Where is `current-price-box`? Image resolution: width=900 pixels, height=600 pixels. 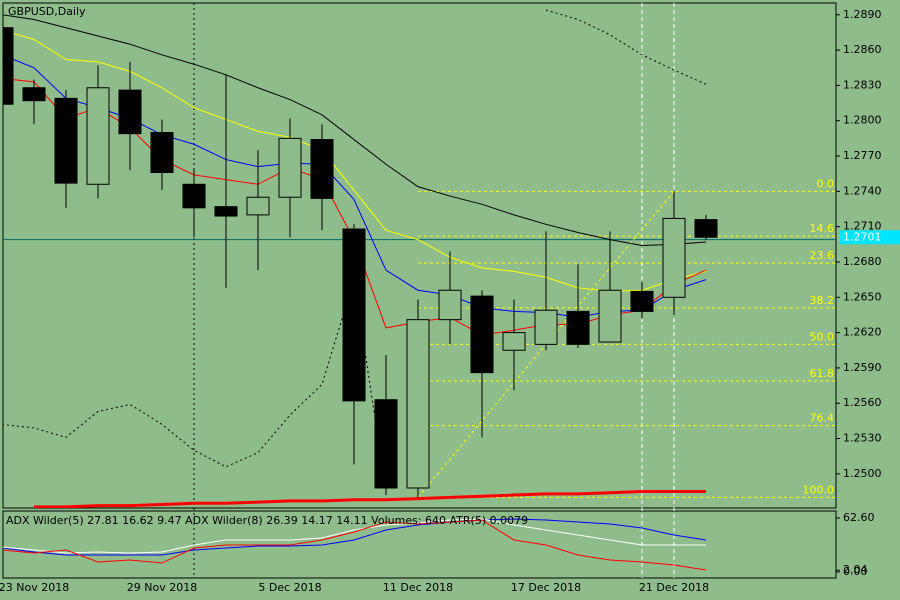
current-price-box is located at coordinates (870, 237).